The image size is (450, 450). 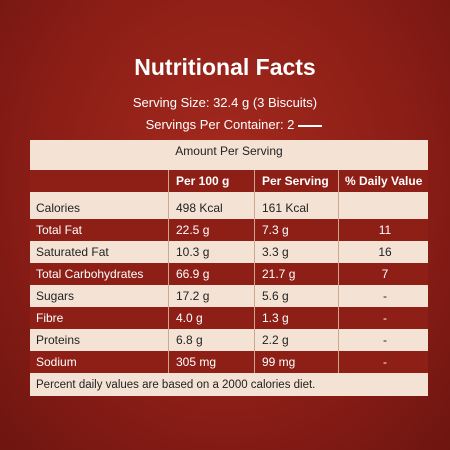 I want to click on nutrient-name: Total Fat, so click(x=59, y=230).